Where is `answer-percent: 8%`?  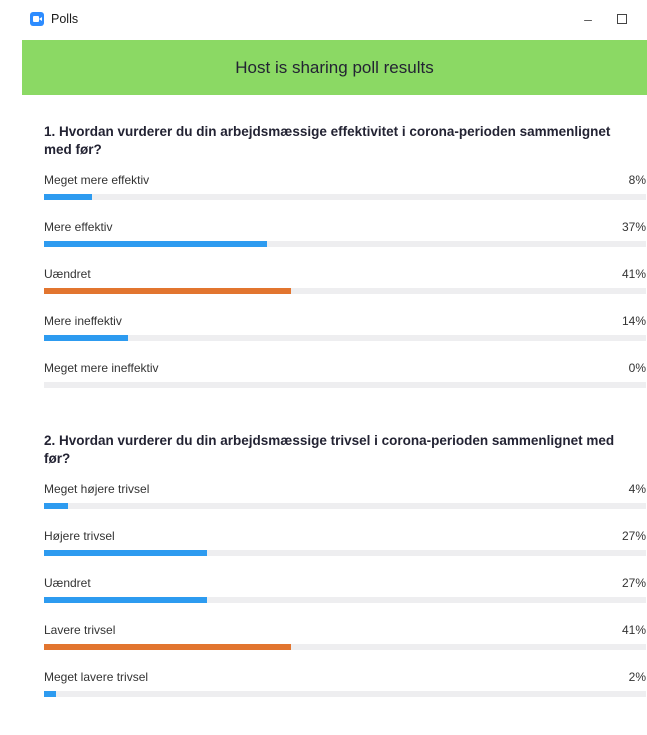 answer-percent: 8% is located at coordinates (637, 180).